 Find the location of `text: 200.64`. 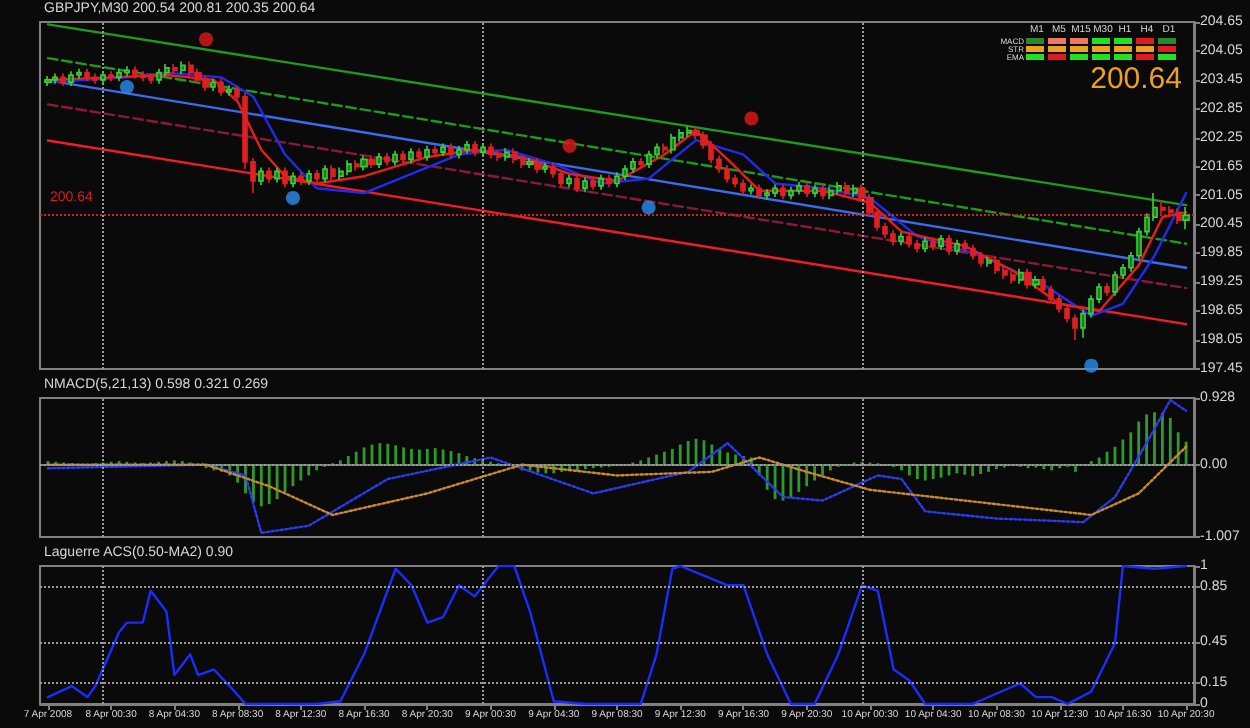

text: 200.64 is located at coordinates (1135, 79).